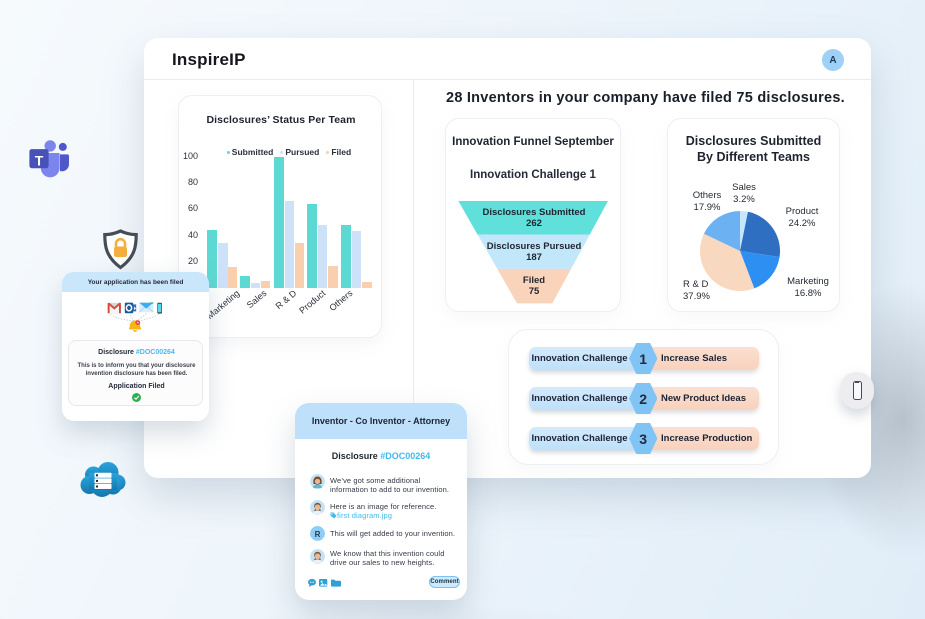  Describe the element at coordinates (39, 160) in the screenshot. I see `svg-text: T` at that location.